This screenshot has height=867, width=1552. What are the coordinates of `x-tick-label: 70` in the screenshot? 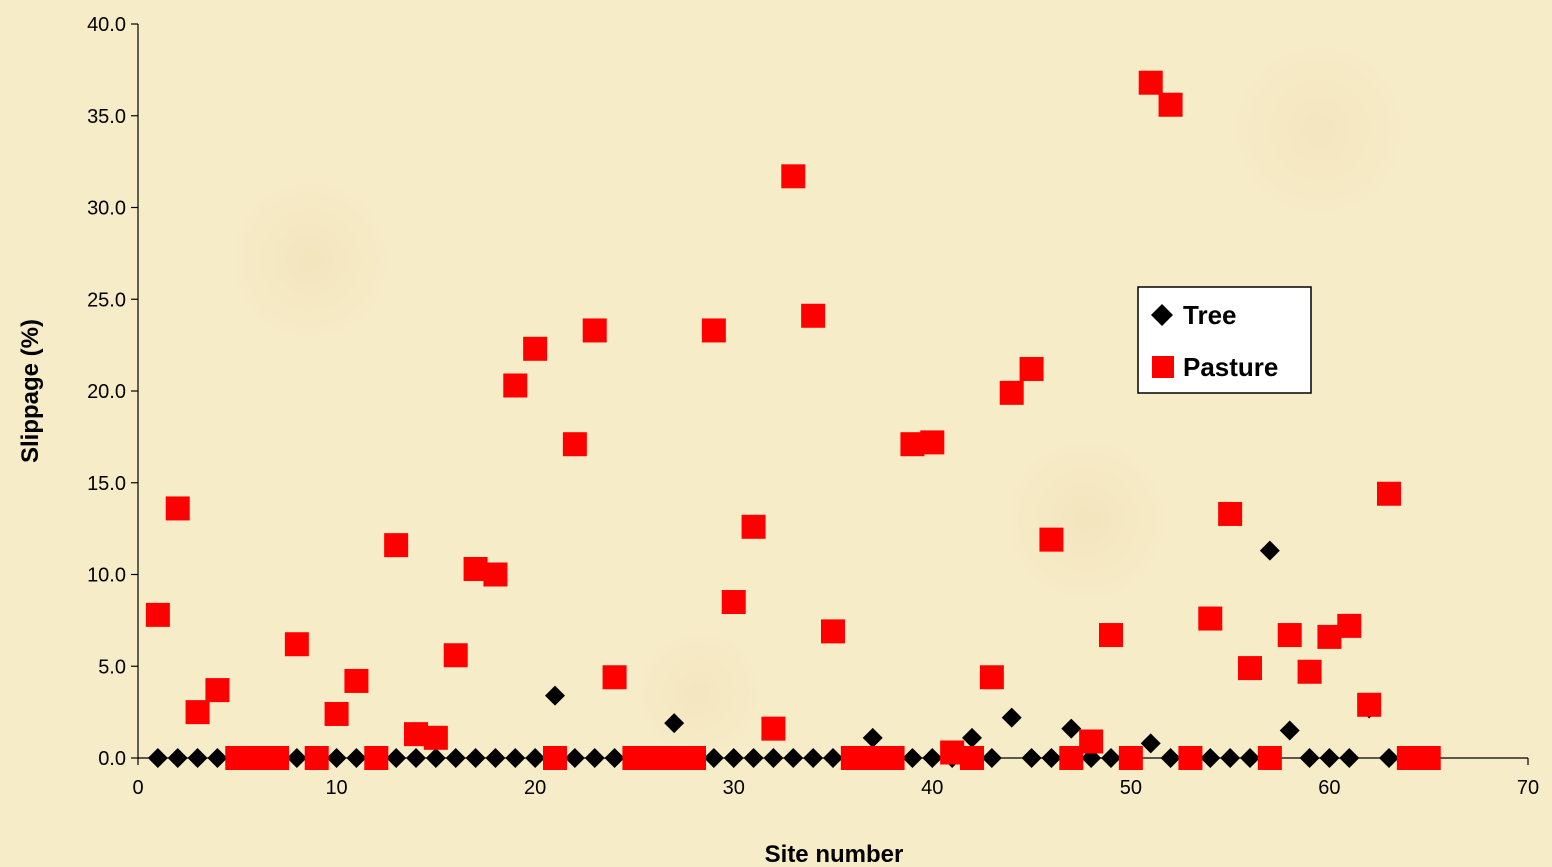 It's located at (1528, 788).